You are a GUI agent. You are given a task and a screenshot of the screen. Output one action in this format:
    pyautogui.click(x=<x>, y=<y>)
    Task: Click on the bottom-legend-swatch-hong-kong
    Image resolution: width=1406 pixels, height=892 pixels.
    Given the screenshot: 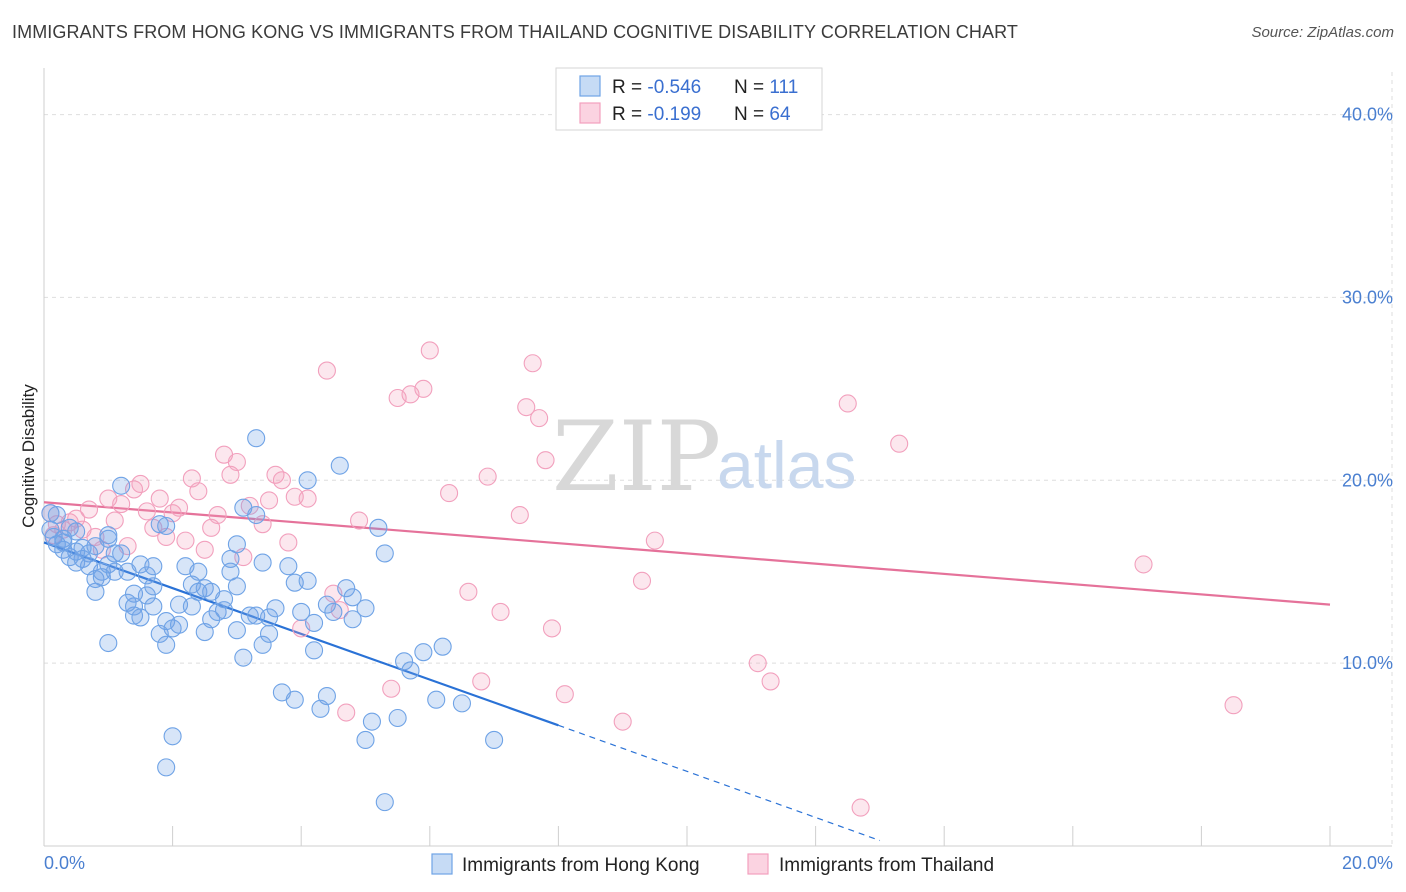 What is the action you would take?
    pyautogui.click(x=442, y=864)
    